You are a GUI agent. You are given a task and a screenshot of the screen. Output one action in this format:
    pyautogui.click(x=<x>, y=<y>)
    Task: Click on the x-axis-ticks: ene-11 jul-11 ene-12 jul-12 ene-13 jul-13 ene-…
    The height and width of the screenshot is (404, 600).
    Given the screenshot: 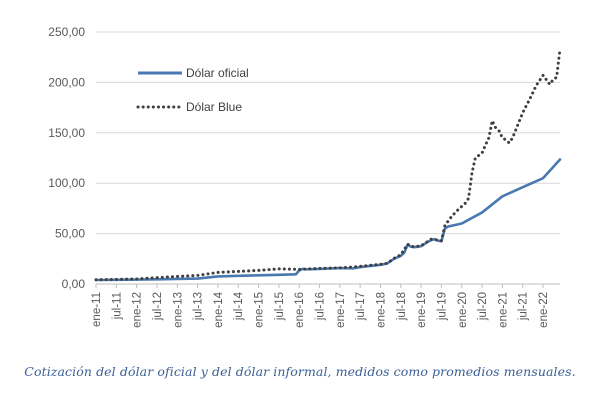 What is the action you would take?
    pyautogui.click(x=320, y=309)
    